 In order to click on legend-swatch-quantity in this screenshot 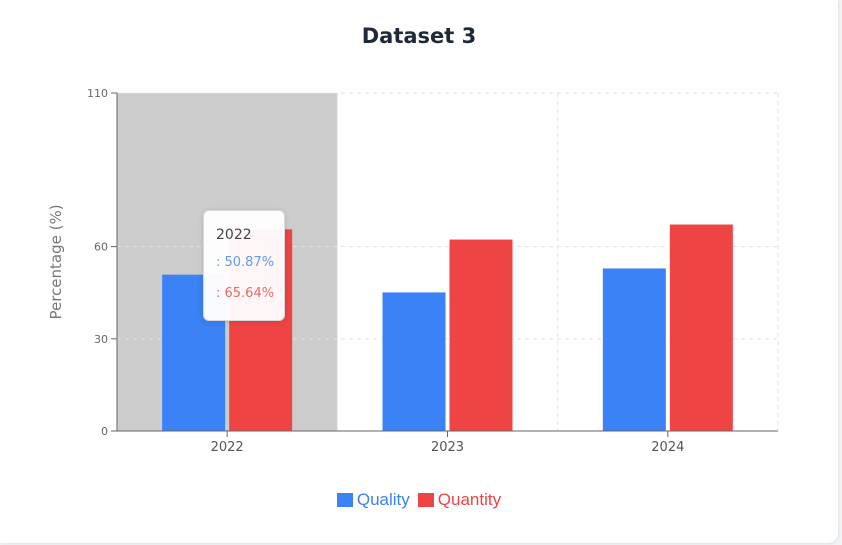, I will do `click(425, 500)`.